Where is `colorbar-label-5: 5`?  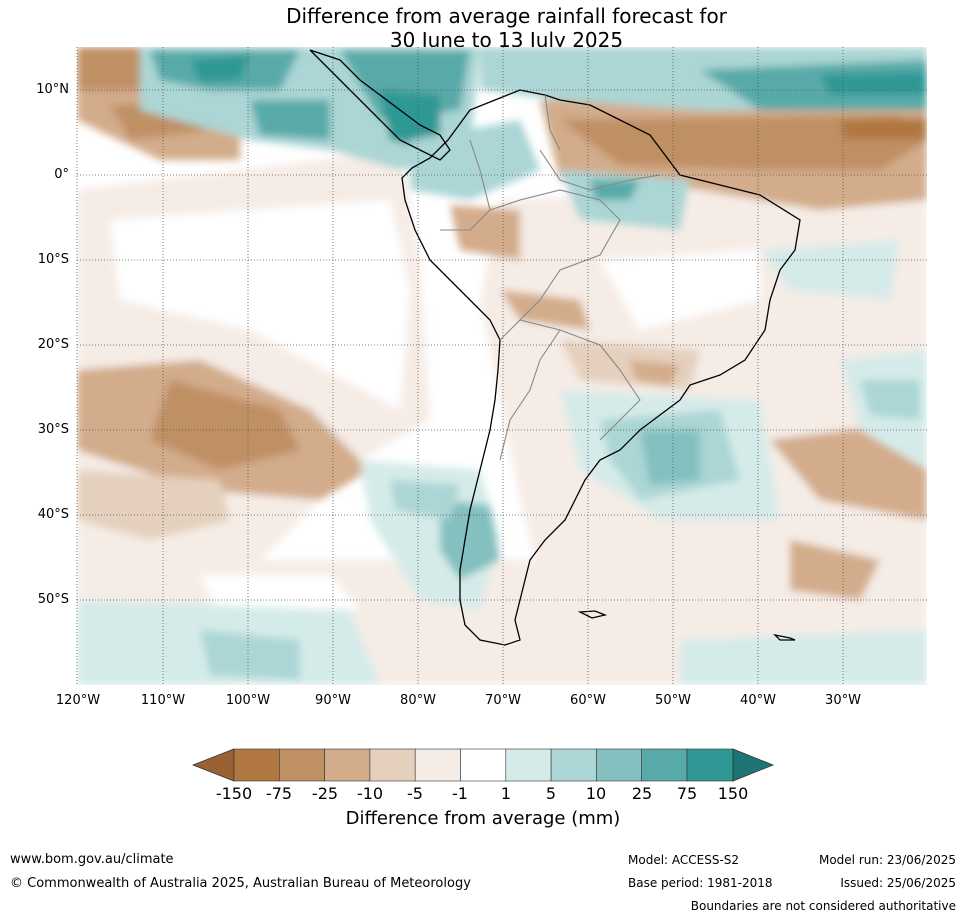
colorbar-label-5: 5 is located at coordinates (551, 793).